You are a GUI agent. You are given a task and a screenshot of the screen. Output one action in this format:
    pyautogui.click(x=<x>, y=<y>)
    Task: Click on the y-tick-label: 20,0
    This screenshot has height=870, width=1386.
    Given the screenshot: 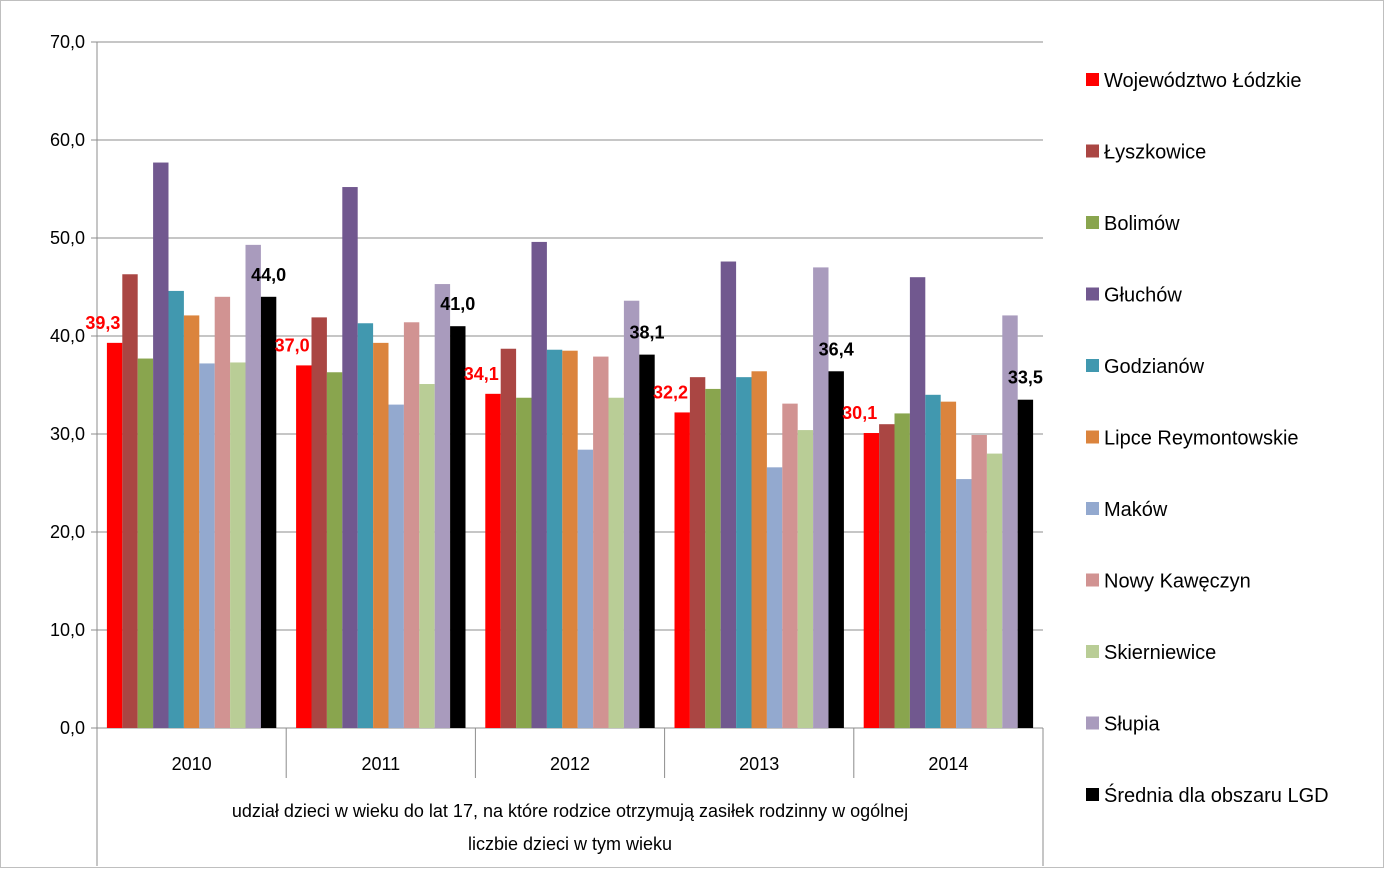 What is the action you would take?
    pyautogui.click(x=67, y=532)
    